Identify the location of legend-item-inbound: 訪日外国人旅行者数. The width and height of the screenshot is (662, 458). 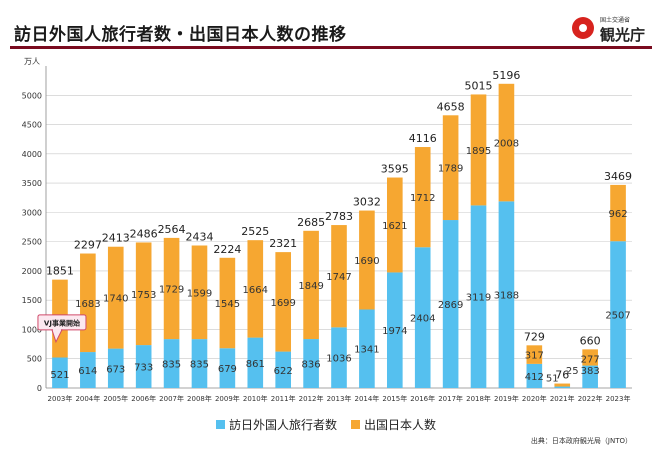
(276, 424).